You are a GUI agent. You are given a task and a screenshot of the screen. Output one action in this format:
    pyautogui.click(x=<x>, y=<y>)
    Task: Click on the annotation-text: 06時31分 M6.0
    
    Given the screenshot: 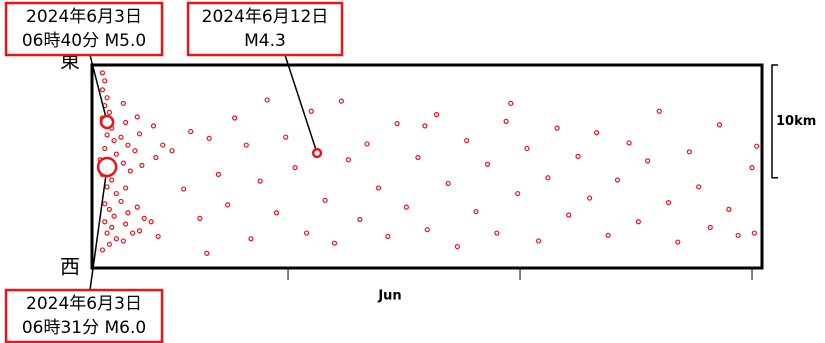 What is the action you would take?
    pyautogui.click(x=84, y=328)
    